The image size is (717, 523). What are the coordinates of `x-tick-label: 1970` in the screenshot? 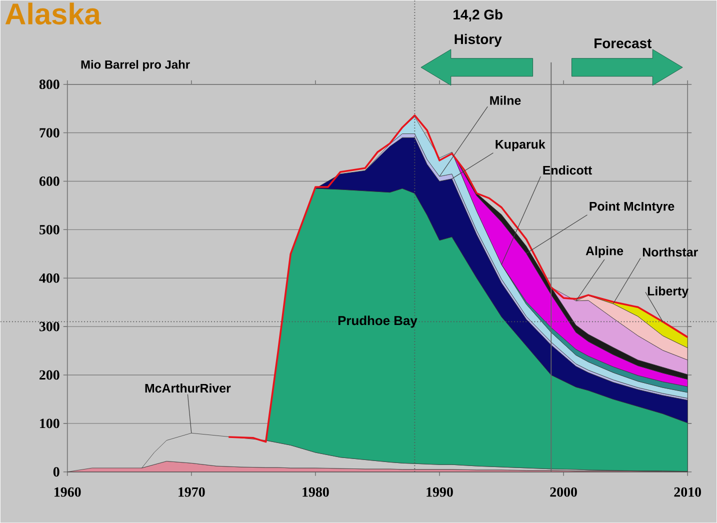 It's located at (191, 492).